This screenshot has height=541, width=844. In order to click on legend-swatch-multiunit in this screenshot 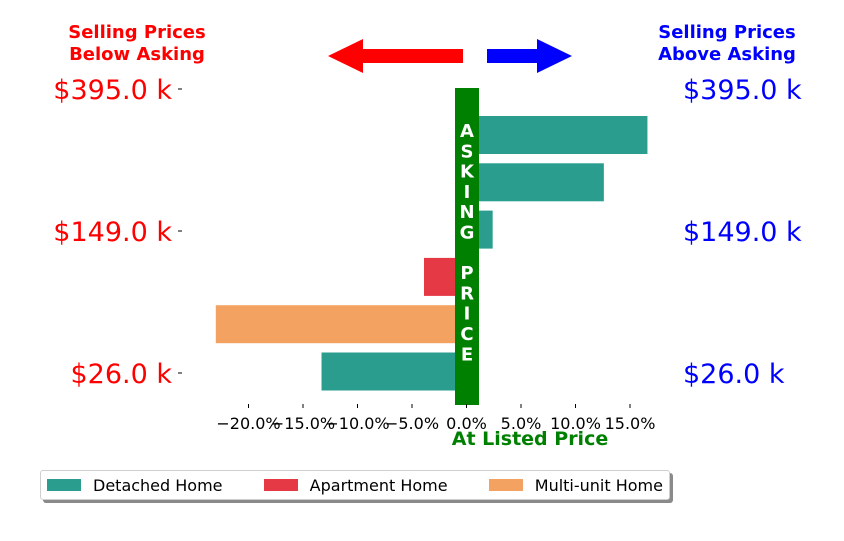, I will do `click(505, 485)`.